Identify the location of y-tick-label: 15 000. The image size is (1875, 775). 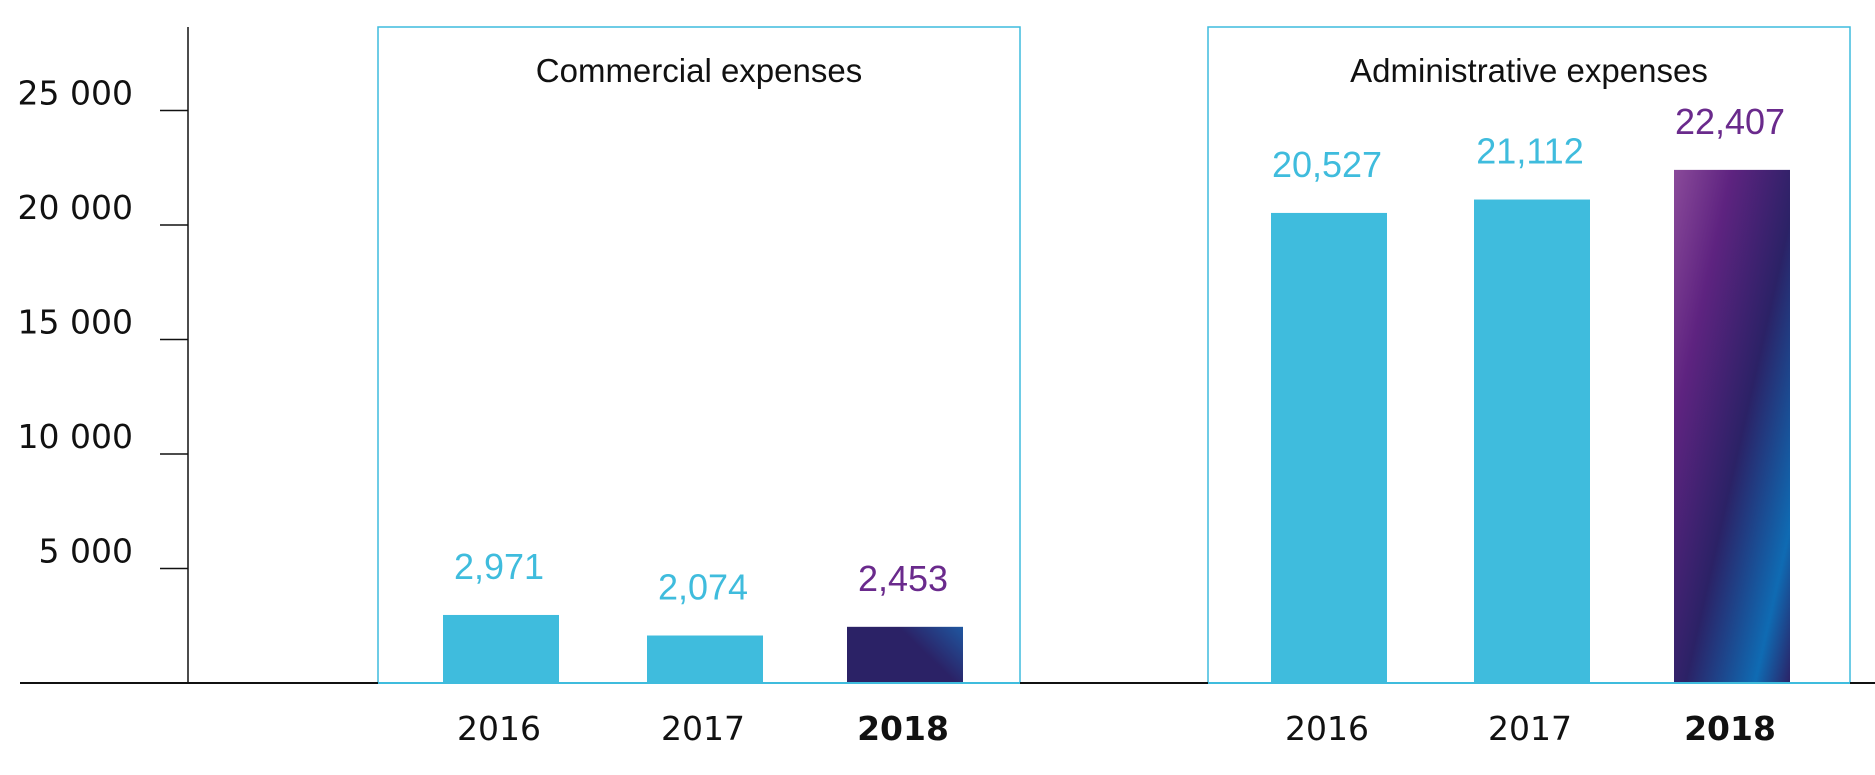
(75, 322).